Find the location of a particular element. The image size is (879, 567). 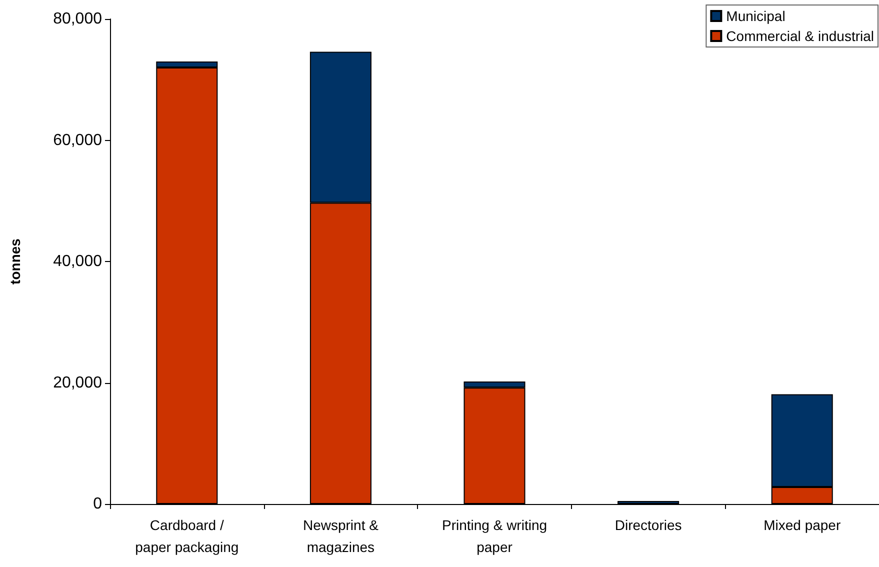

y-tick-label: 80,000 is located at coordinates (77, 19).